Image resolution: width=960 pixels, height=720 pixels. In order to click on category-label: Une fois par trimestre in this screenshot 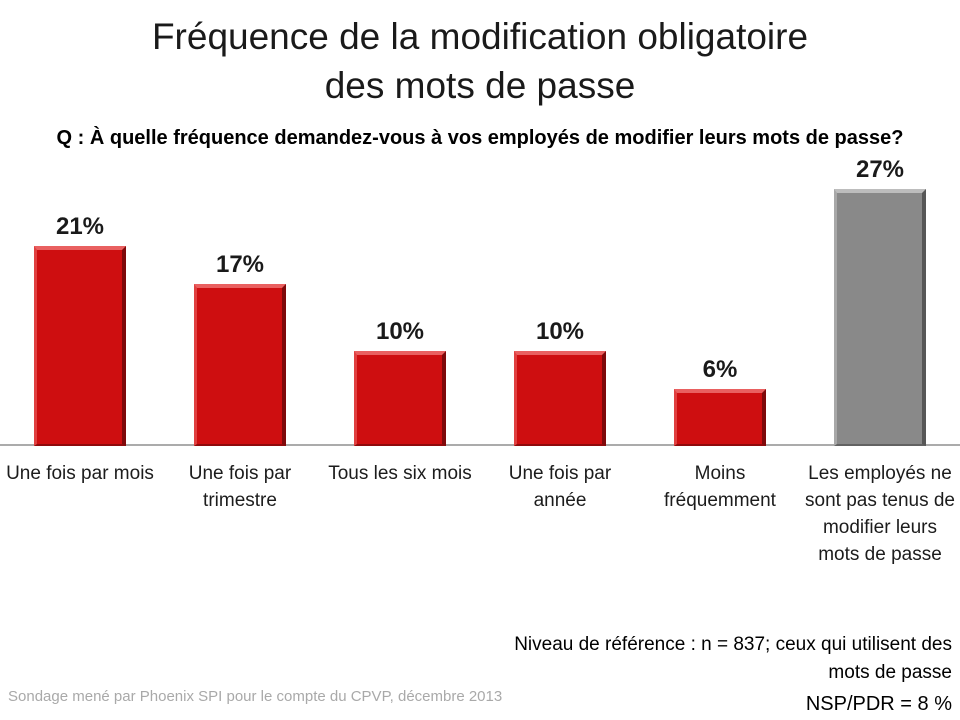, I will do `click(240, 487)`.